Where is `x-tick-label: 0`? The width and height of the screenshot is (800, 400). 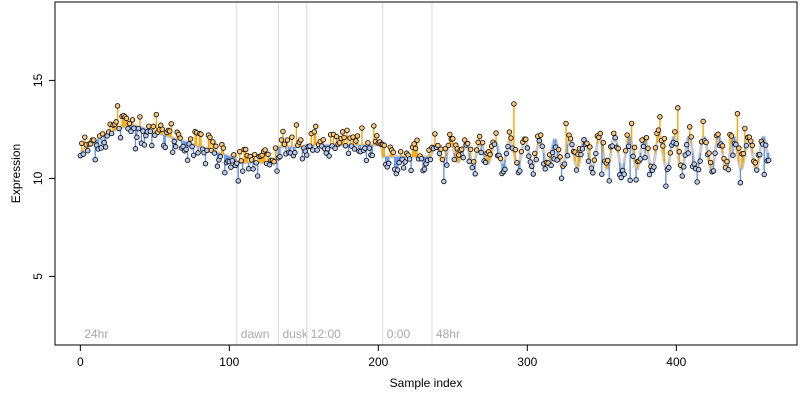
x-tick-label: 0 is located at coordinates (80, 362).